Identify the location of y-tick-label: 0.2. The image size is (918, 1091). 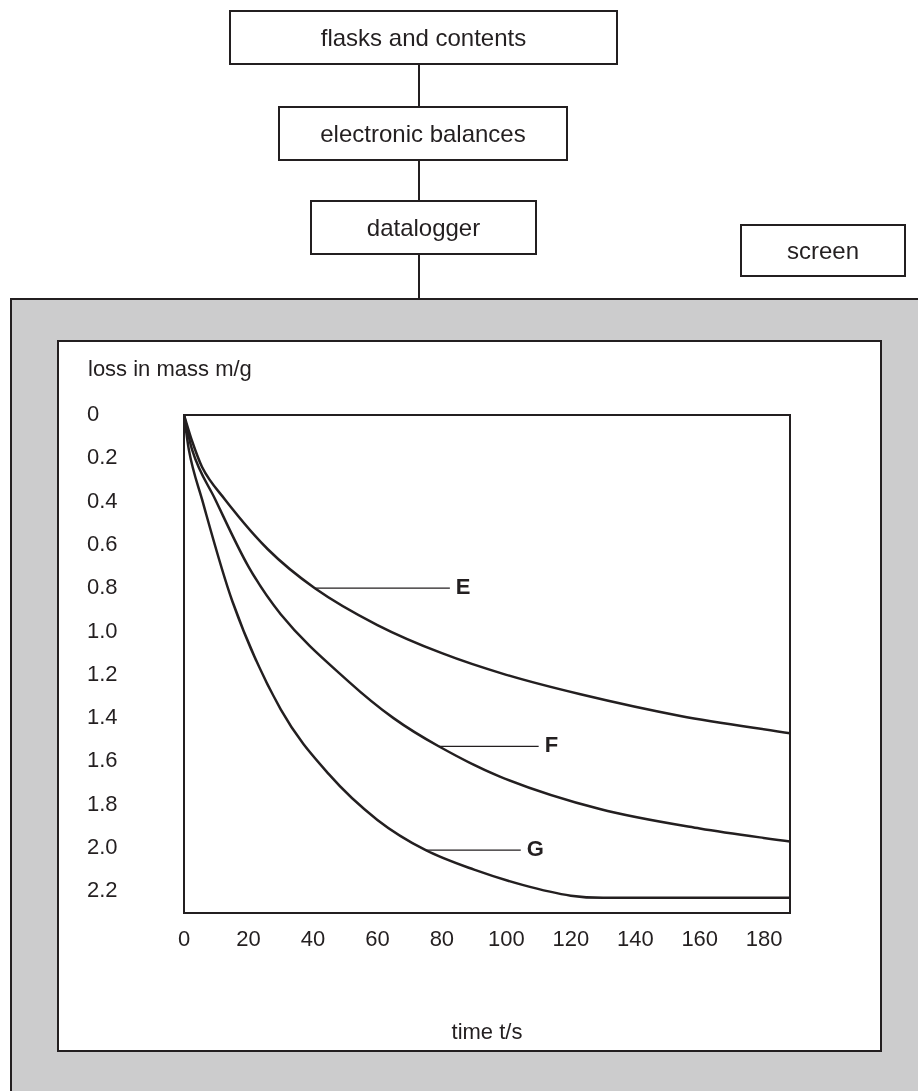
(102, 457).